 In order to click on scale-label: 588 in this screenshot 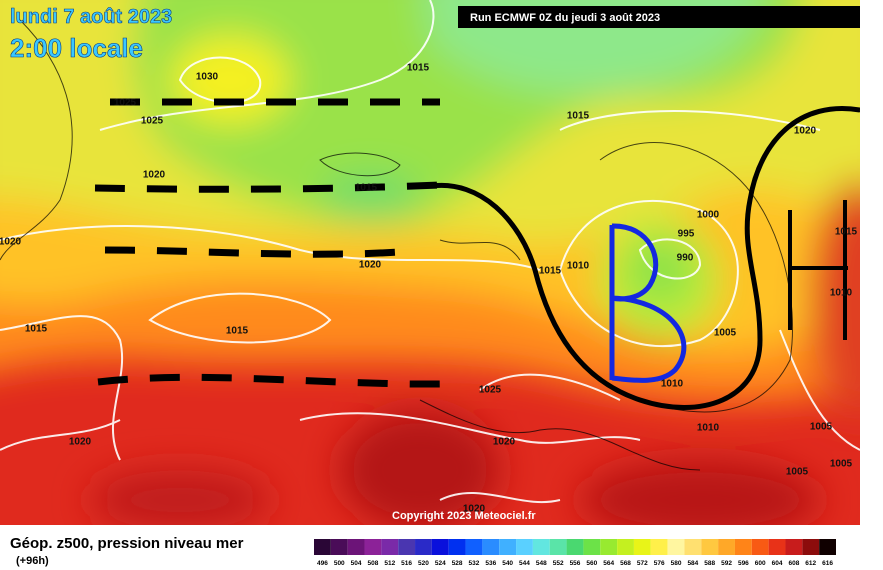, I will do `click(709, 563)`.